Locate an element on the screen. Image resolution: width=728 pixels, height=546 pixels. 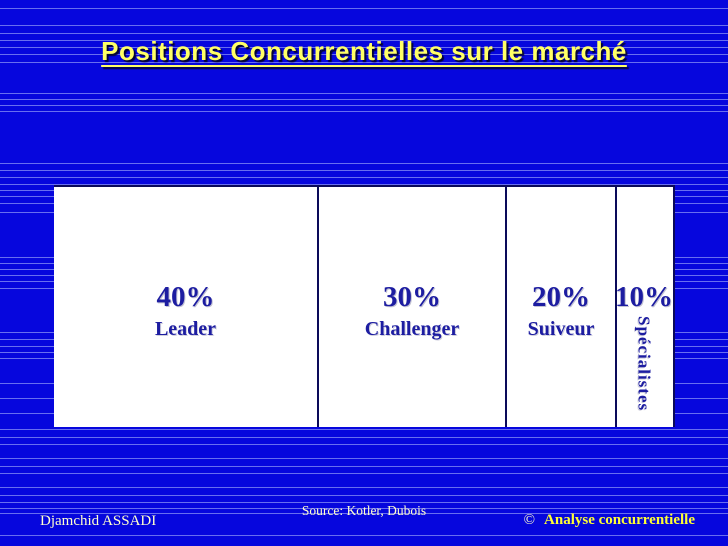
segment-percent: 40% is located at coordinates (185, 297).